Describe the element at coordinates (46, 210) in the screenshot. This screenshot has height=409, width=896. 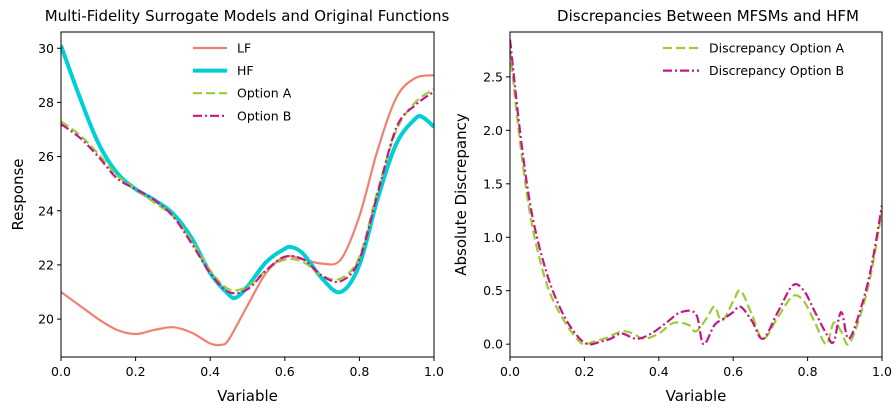
I see `y-tick-label: 24` at that location.